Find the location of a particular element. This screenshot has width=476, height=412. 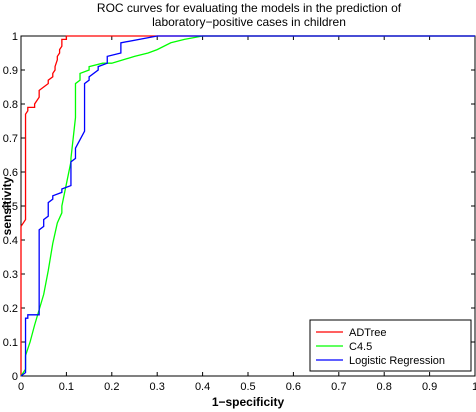

chart-title-line-2: laboratory−positive cases in children is located at coordinates (249, 22).